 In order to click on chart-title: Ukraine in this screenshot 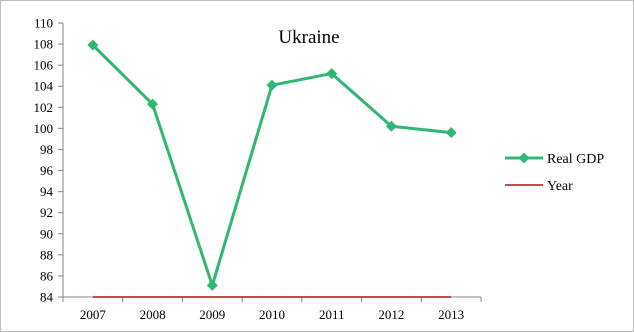, I will do `click(308, 37)`.